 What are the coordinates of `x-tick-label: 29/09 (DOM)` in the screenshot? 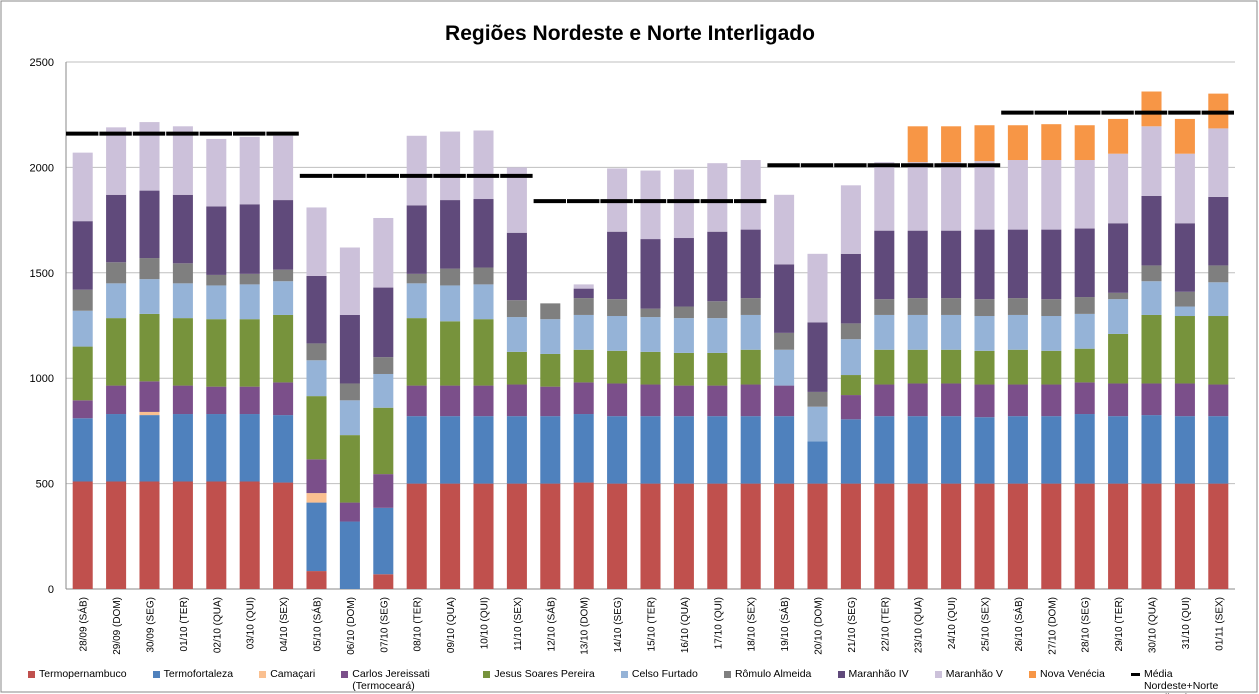 It's located at (117, 626).